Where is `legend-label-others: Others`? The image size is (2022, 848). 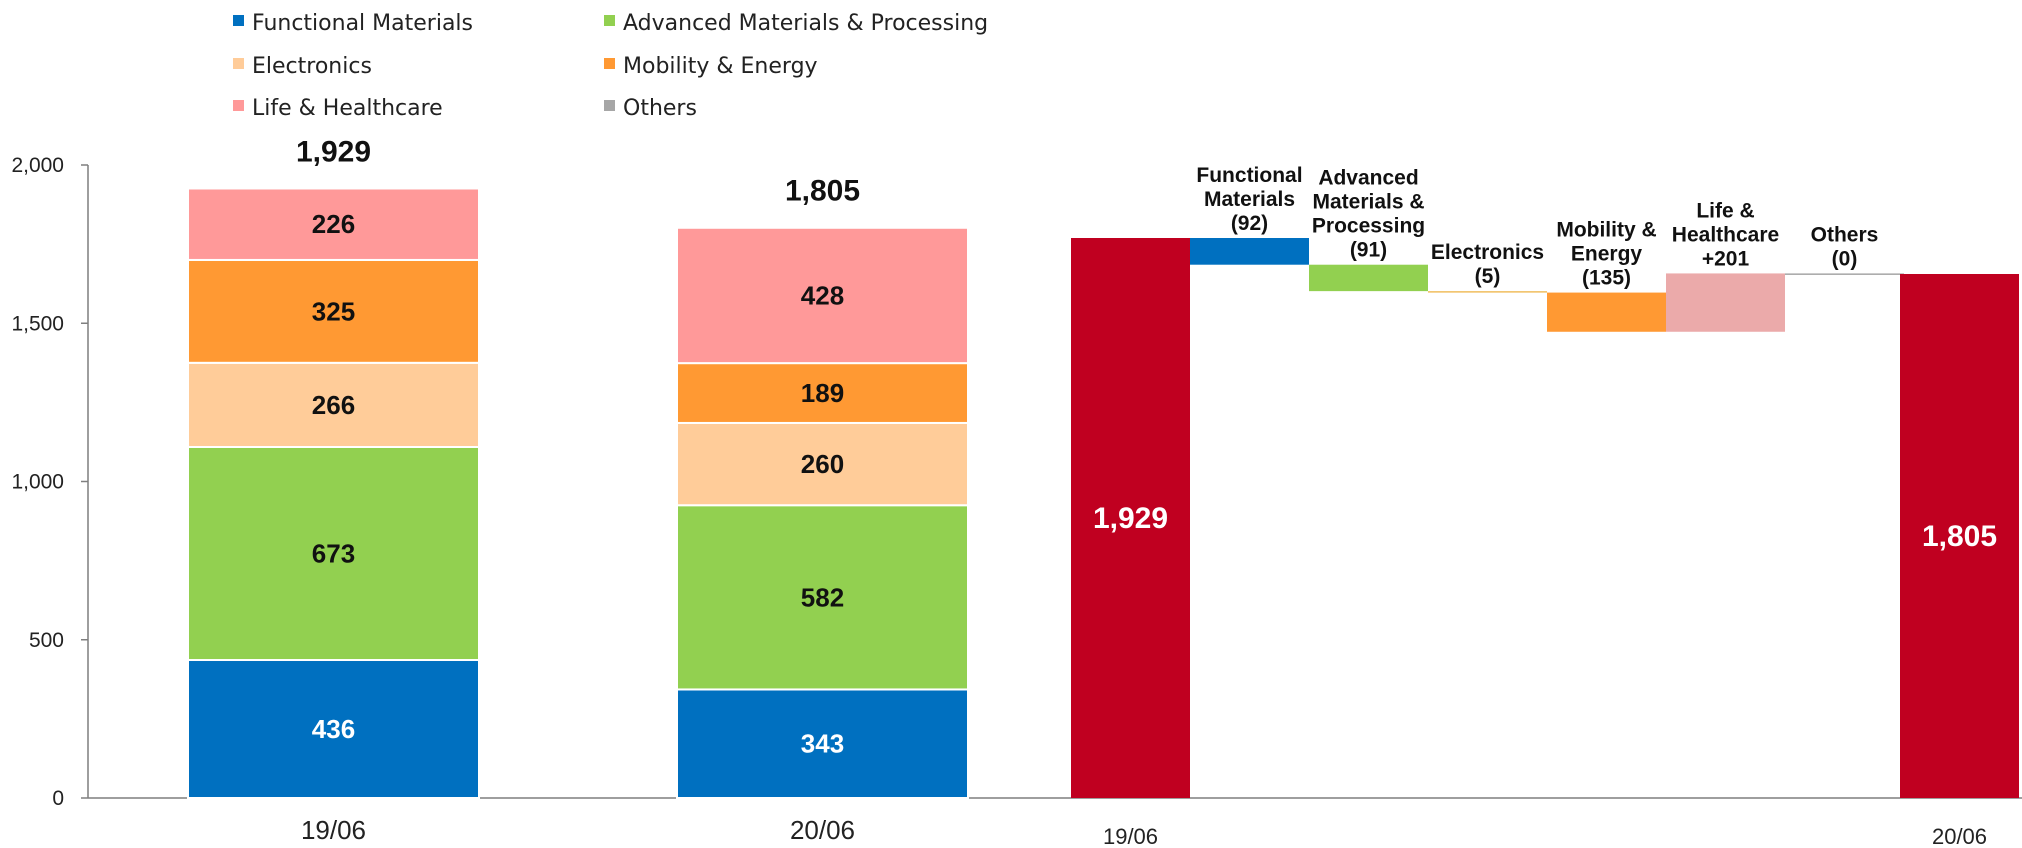 legend-label-others: Others is located at coordinates (660, 108).